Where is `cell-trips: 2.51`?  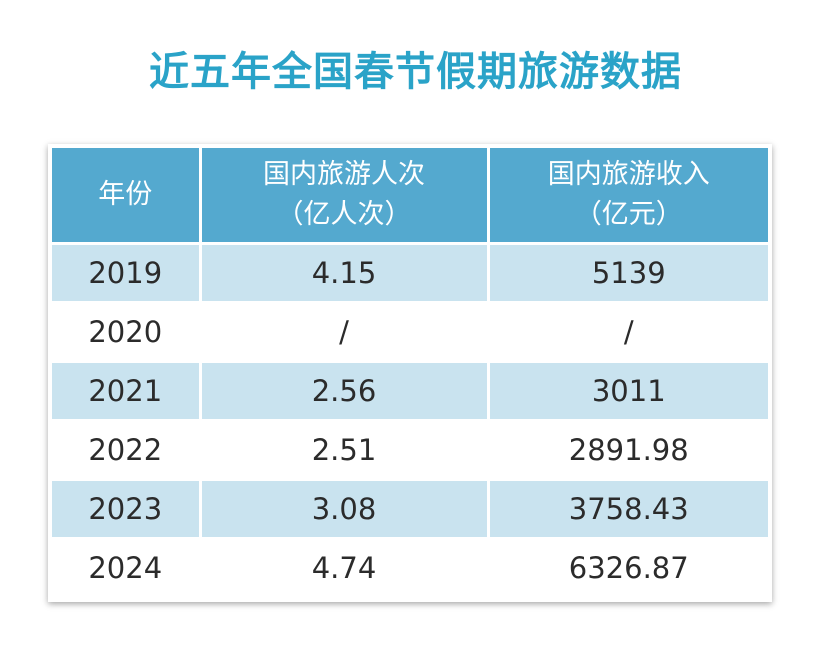 cell-trips: 2.51 is located at coordinates (345, 450).